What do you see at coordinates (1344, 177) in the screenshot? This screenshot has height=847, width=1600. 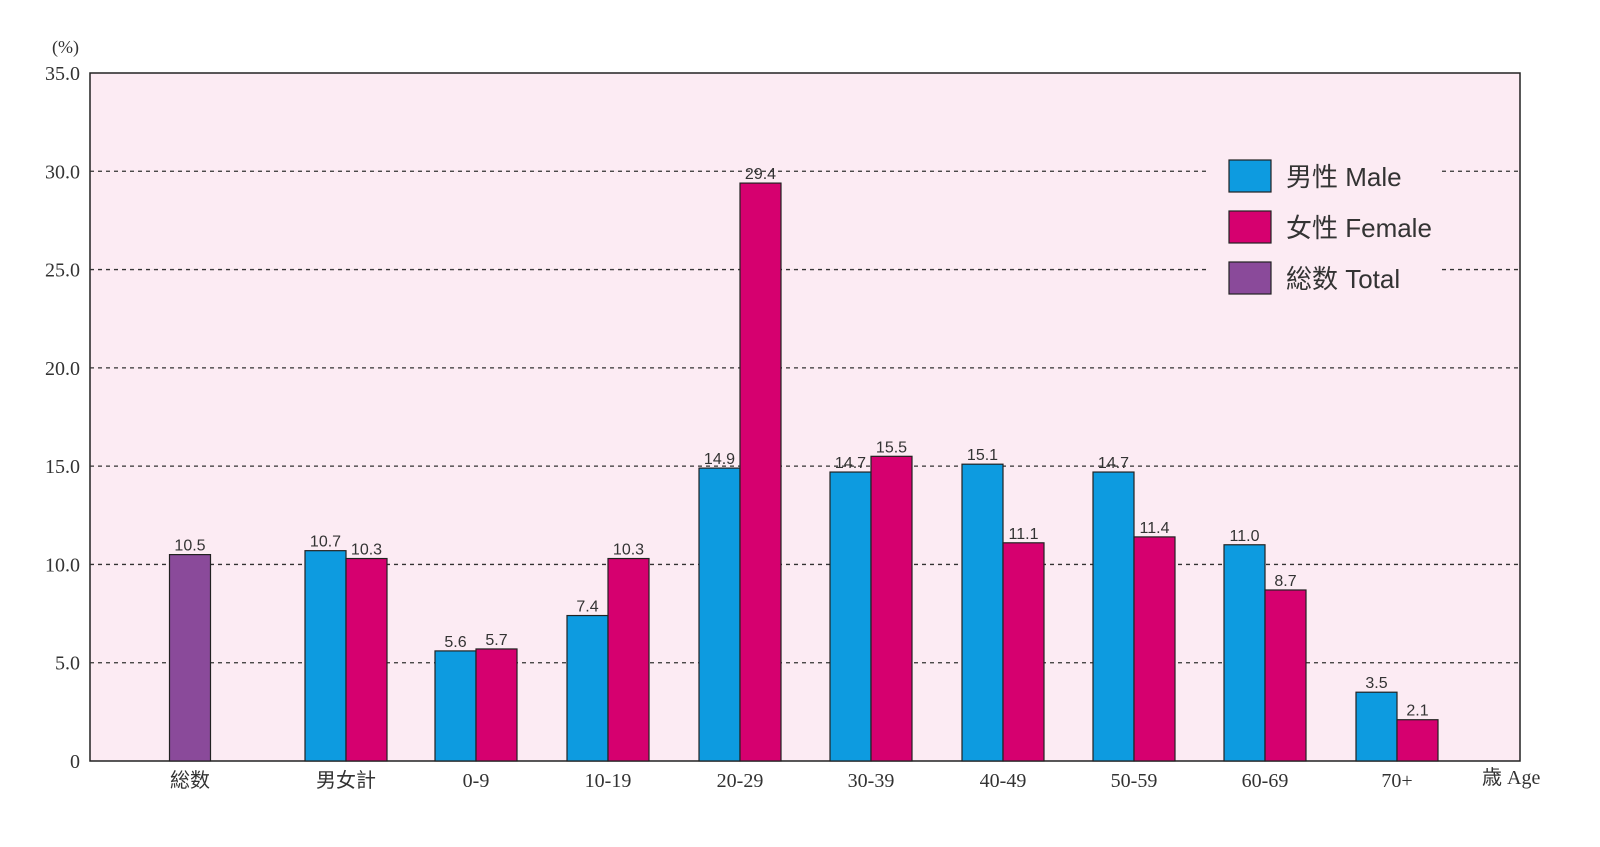 I see `legend-label: 男性 Male` at bounding box center [1344, 177].